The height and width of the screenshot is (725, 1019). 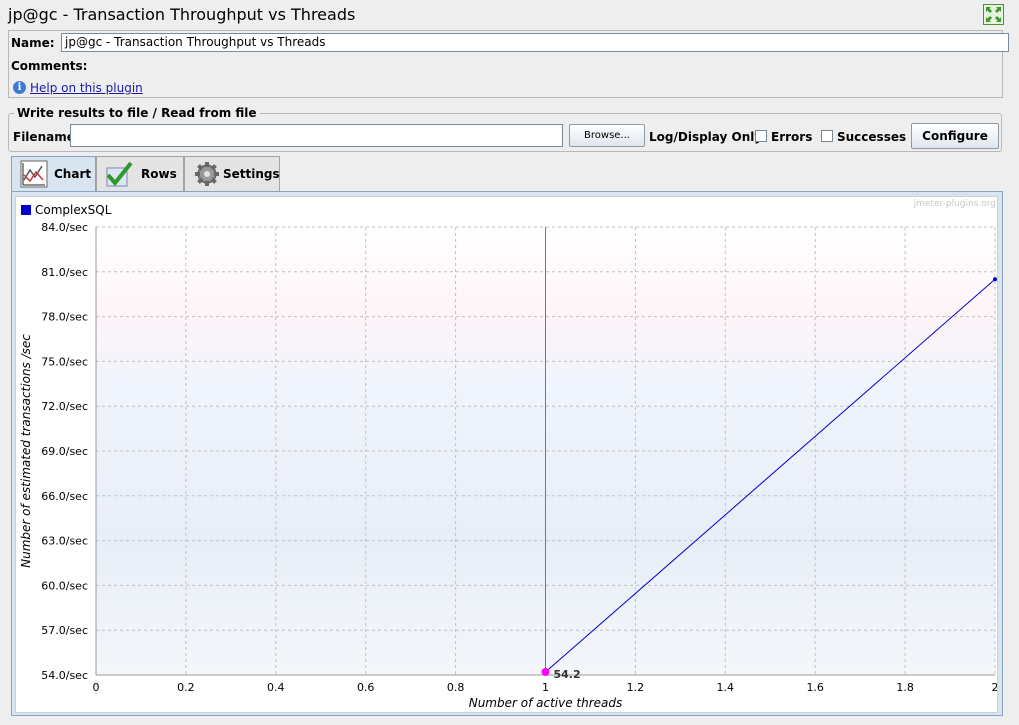 What do you see at coordinates (993, 14) in the screenshot?
I see `expand-arrows-icon` at bounding box center [993, 14].